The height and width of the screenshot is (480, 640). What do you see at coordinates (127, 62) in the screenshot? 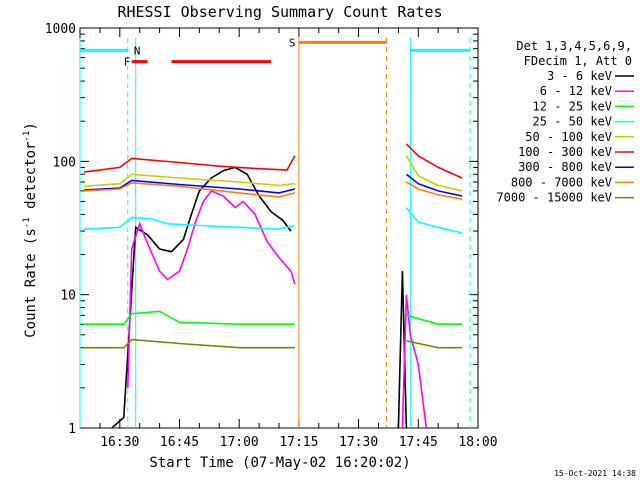
I see `annotation-label: F` at bounding box center [127, 62].